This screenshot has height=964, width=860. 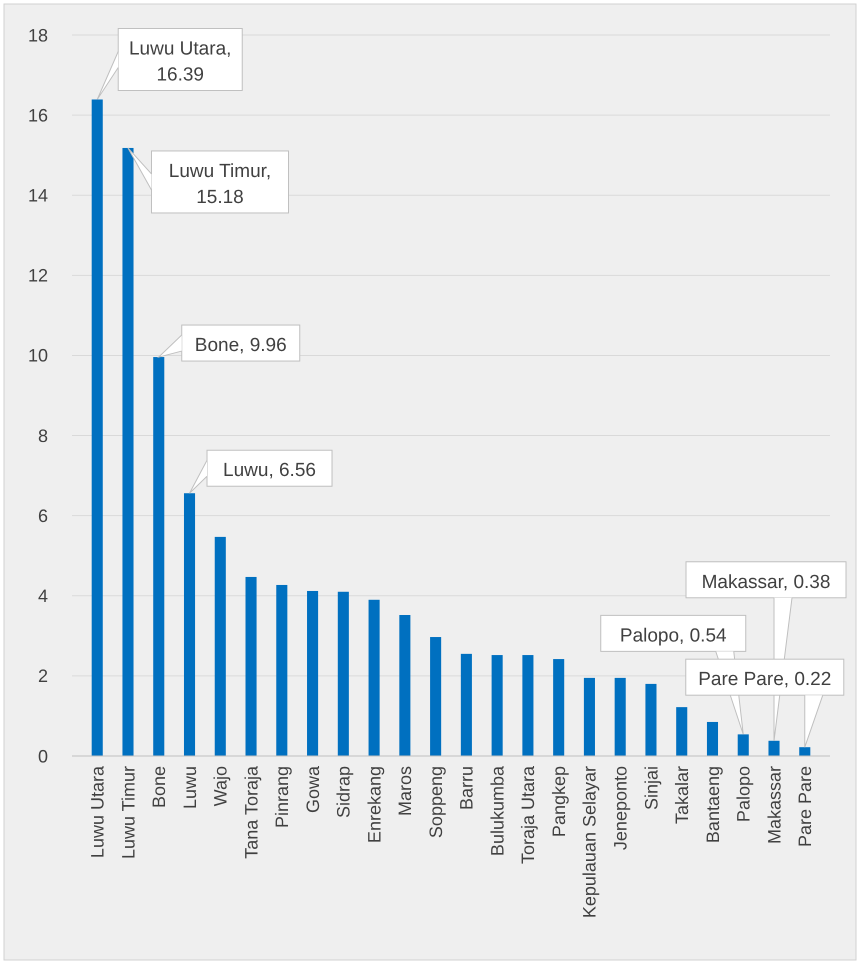 What do you see at coordinates (159, 787) in the screenshot?
I see `x-tick-label: Bone` at bounding box center [159, 787].